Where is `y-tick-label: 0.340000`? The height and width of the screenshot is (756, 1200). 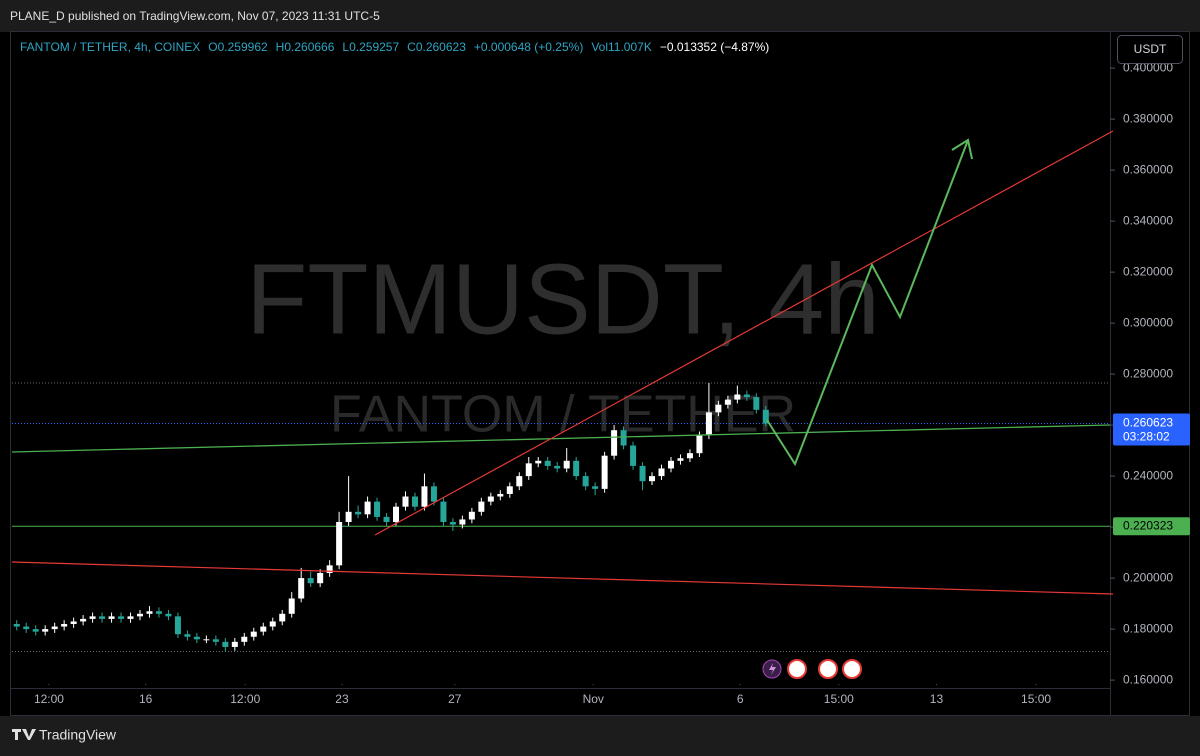
y-tick-label: 0.340000 is located at coordinates (1148, 220).